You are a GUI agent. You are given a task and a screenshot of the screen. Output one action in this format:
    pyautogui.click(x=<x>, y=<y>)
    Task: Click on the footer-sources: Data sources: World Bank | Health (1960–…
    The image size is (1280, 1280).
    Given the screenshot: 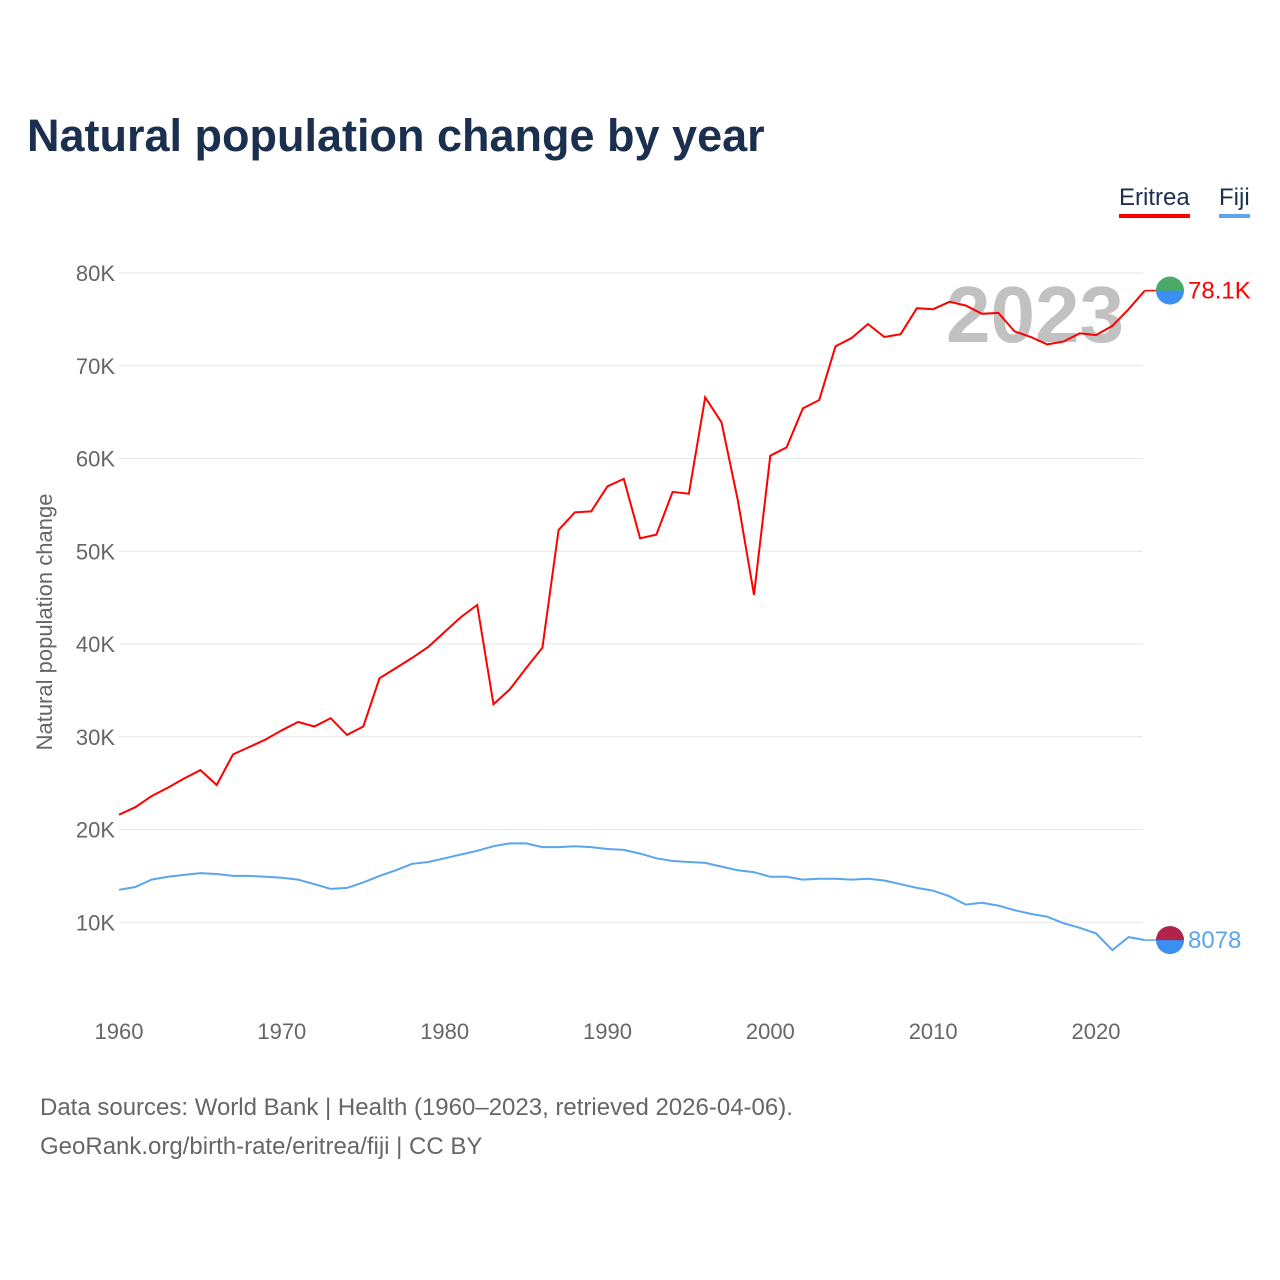 What is the action you would take?
    pyautogui.click(x=416, y=1107)
    